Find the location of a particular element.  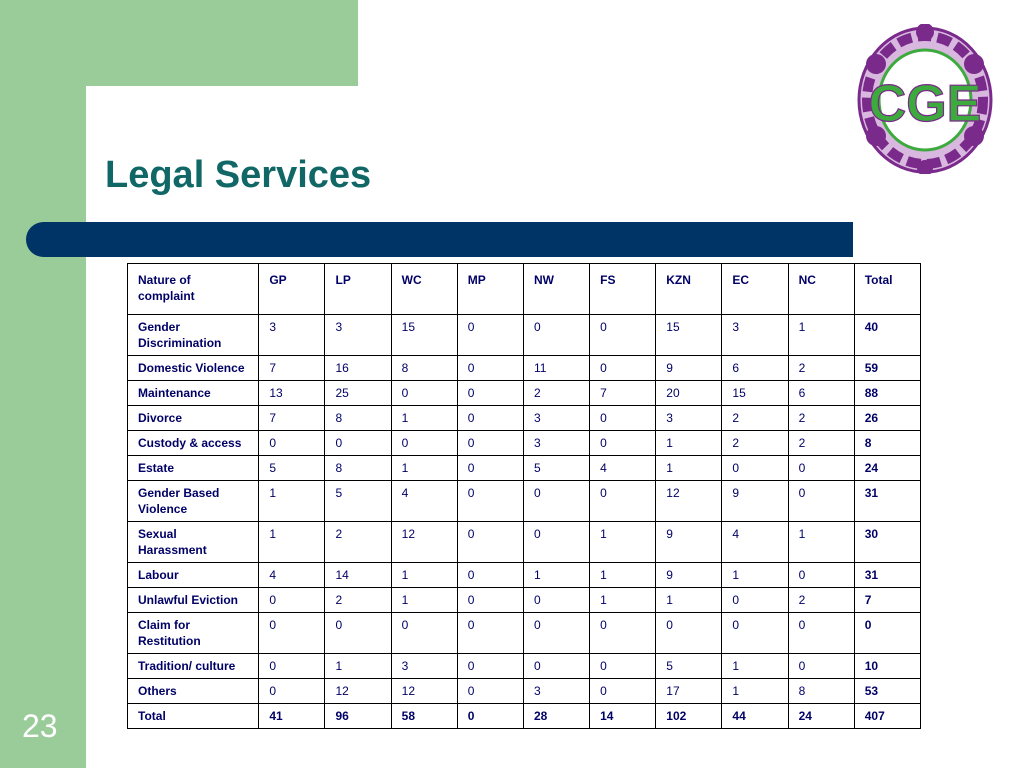

row-label: Sexual Harassment is located at coordinates (193, 542).